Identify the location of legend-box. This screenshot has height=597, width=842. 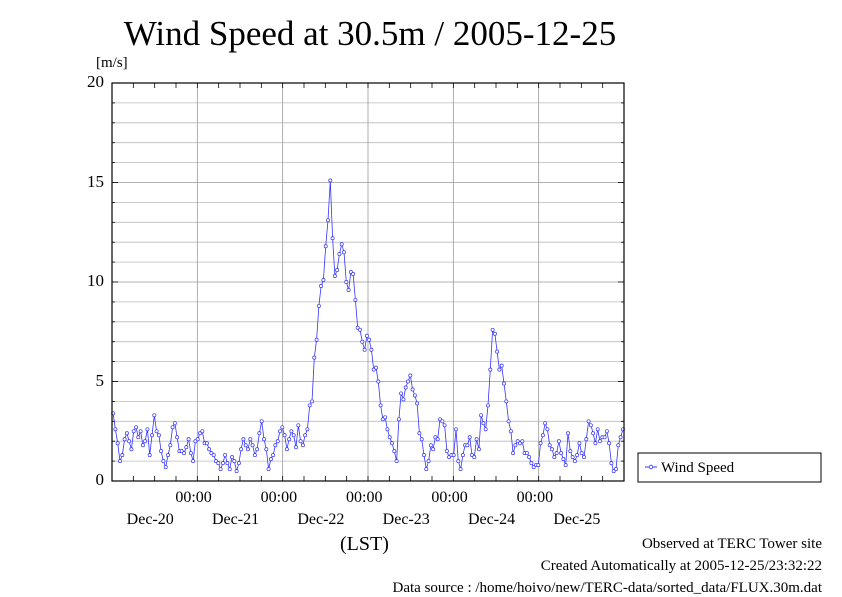
(729, 467).